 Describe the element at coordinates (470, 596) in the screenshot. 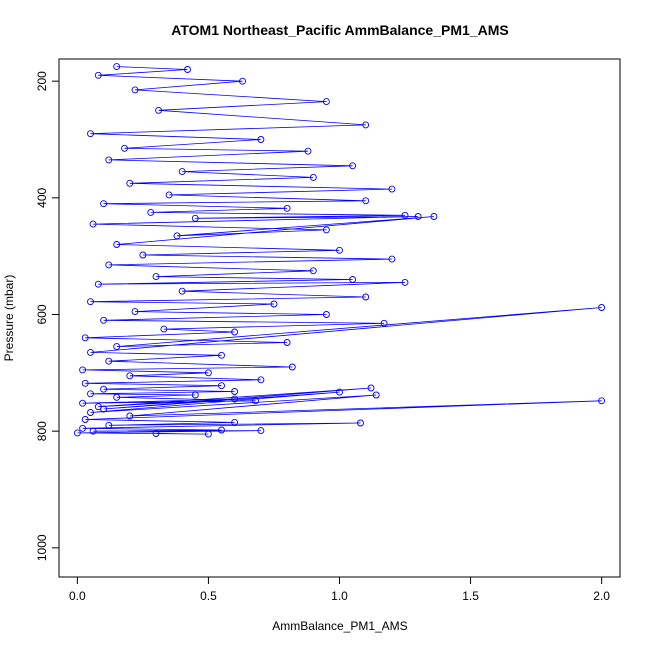

I see `x-tick-label: 1.5` at that location.